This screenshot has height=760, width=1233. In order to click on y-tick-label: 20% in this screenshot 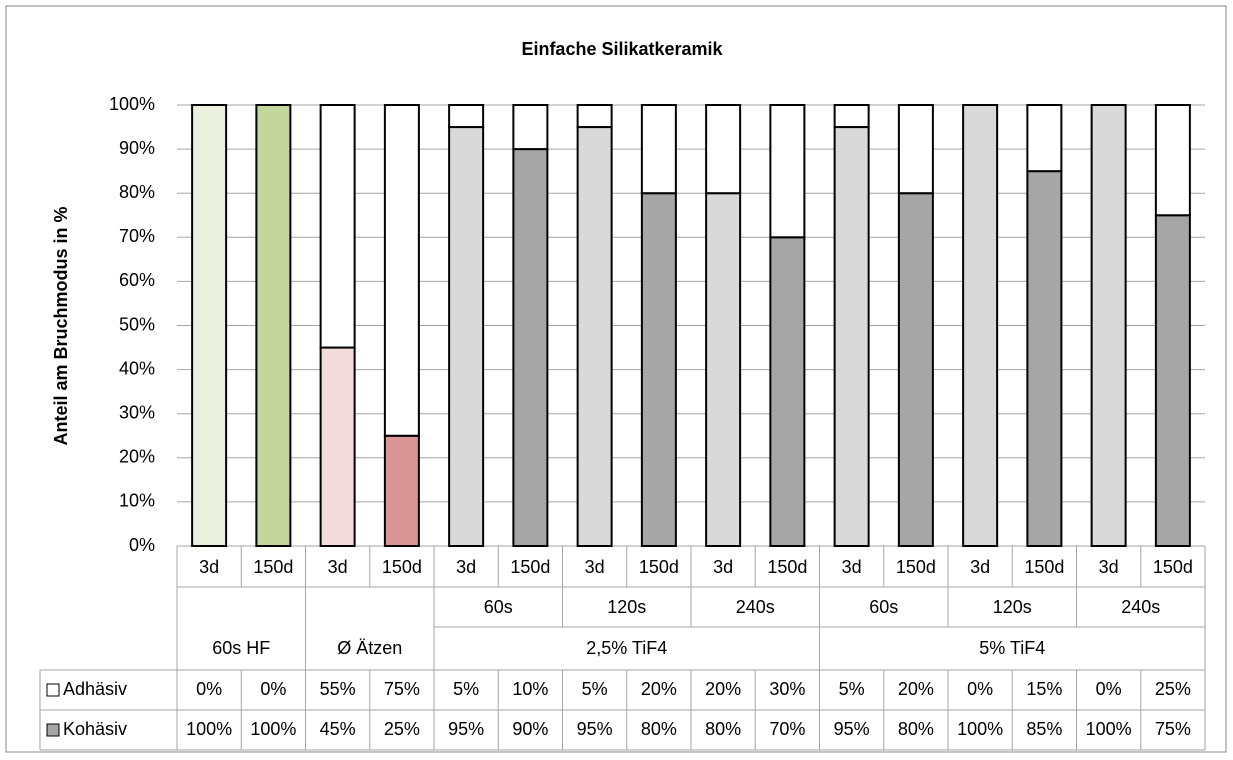, I will do `click(137, 457)`.